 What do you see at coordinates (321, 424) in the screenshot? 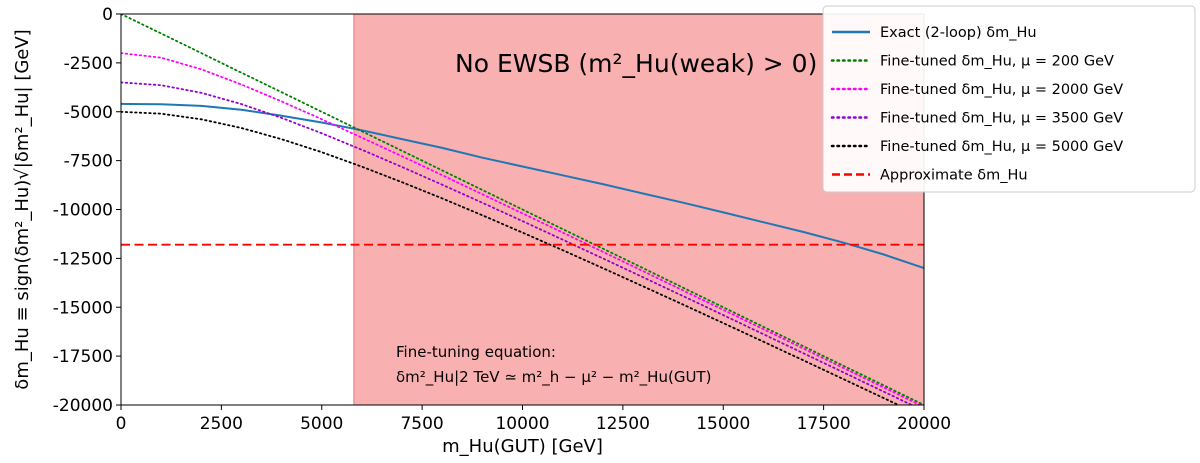
I see `x-tick-label: 5000` at bounding box center [321, 424].